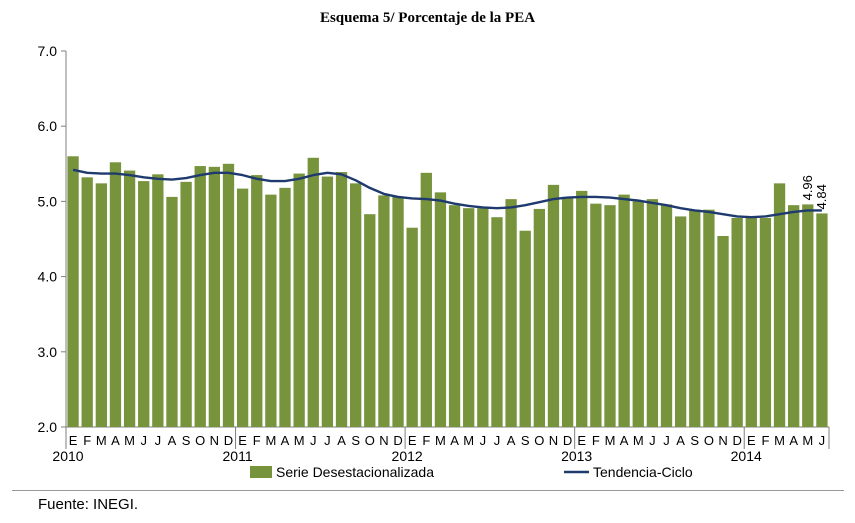 The width and height of the screenshot is (855, 523). Describe the element at coordinates (67, 456) in the screenshot. I see `year-label: 2010` at that location.